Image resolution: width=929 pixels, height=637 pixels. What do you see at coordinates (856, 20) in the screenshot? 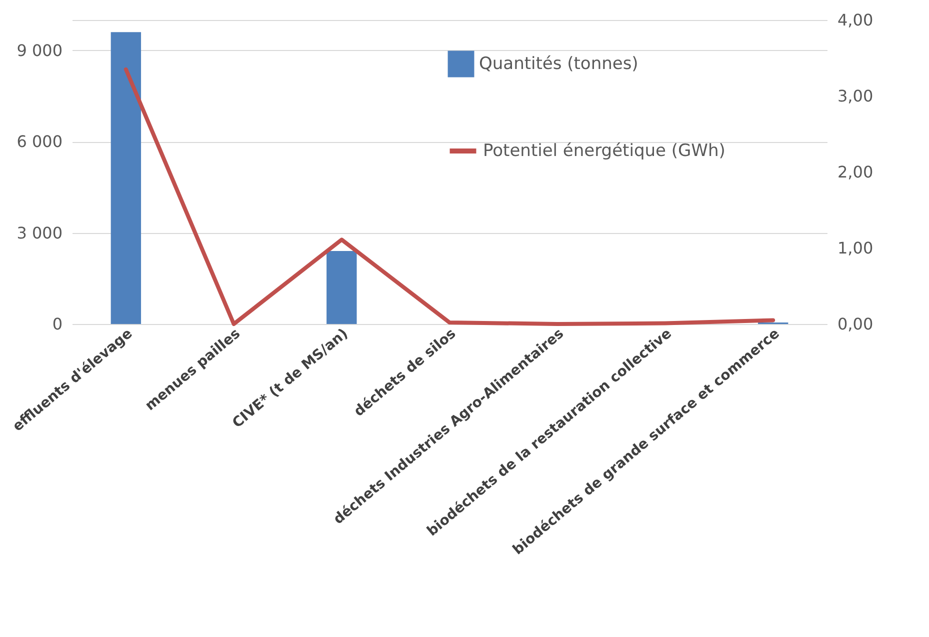
I see `y2-tick-label: 4,00` at bounding box center [856, 20].